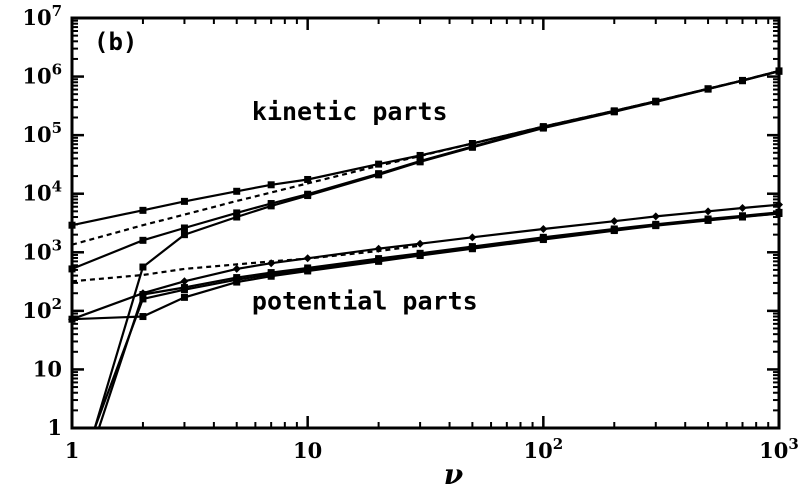  What do you see at coordinates (779, 449) in the screenshot?
I see `x-tick-label: 10³` at bounding box center [779, 449].